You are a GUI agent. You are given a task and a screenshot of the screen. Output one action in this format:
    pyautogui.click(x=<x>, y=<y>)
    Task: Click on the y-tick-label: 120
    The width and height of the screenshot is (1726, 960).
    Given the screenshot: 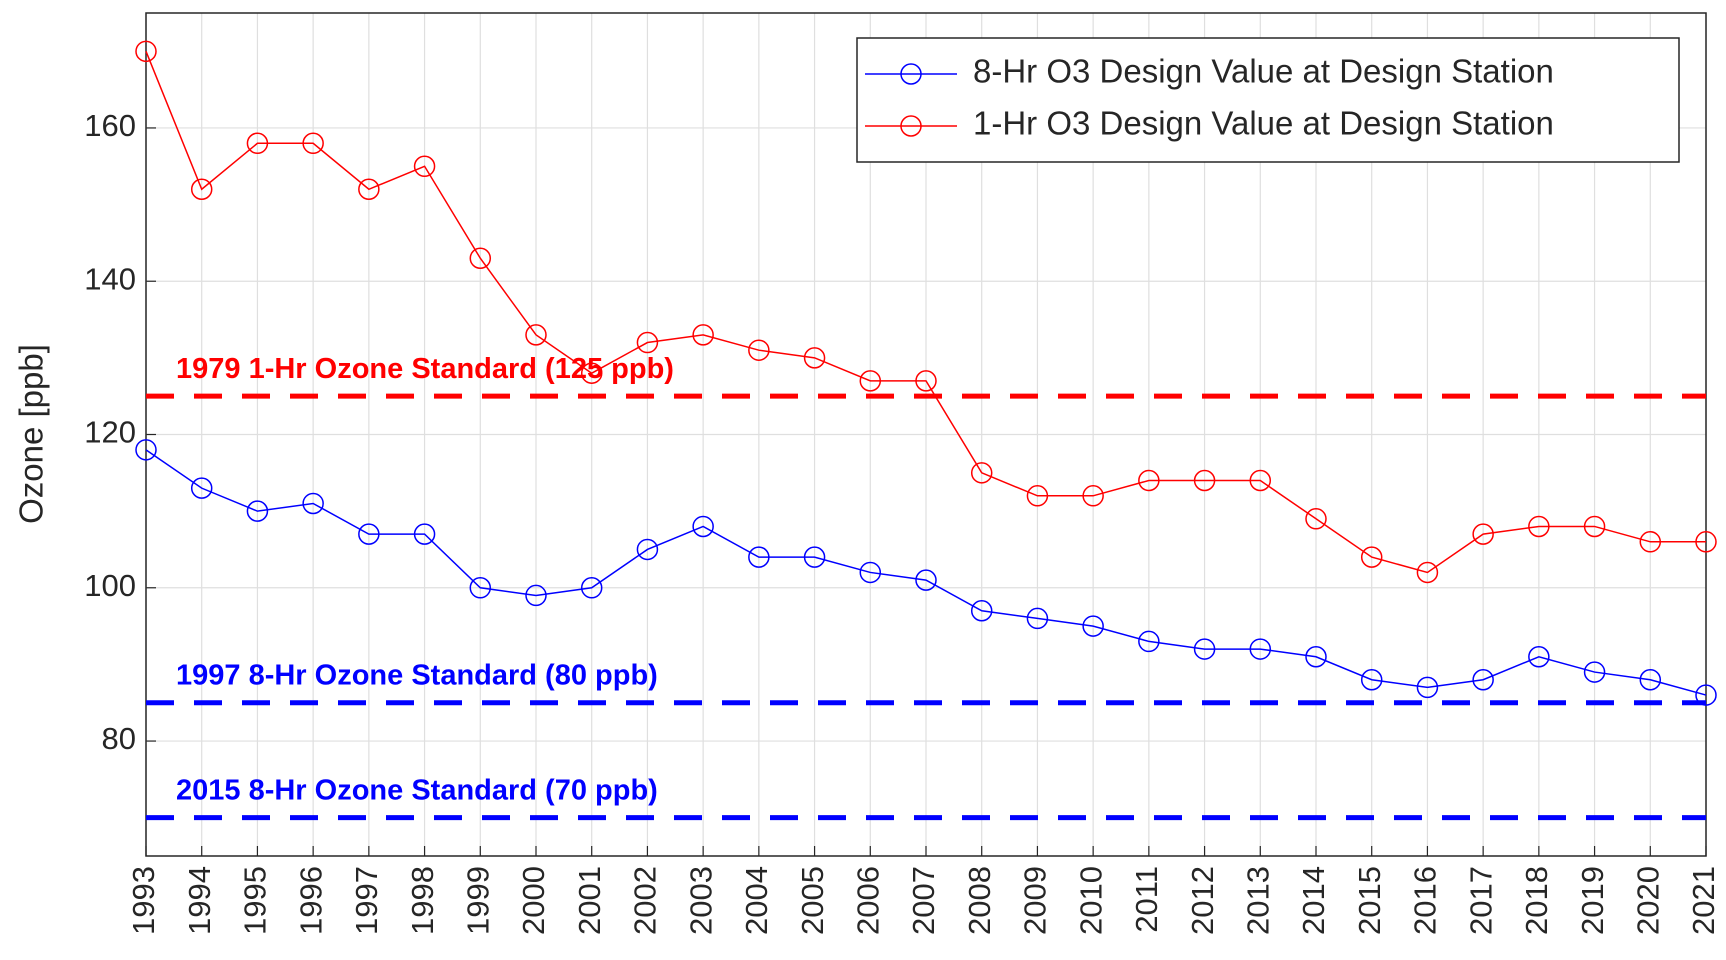 What is the action you would take?
    pyautogui.click(x=110, y=432)
    